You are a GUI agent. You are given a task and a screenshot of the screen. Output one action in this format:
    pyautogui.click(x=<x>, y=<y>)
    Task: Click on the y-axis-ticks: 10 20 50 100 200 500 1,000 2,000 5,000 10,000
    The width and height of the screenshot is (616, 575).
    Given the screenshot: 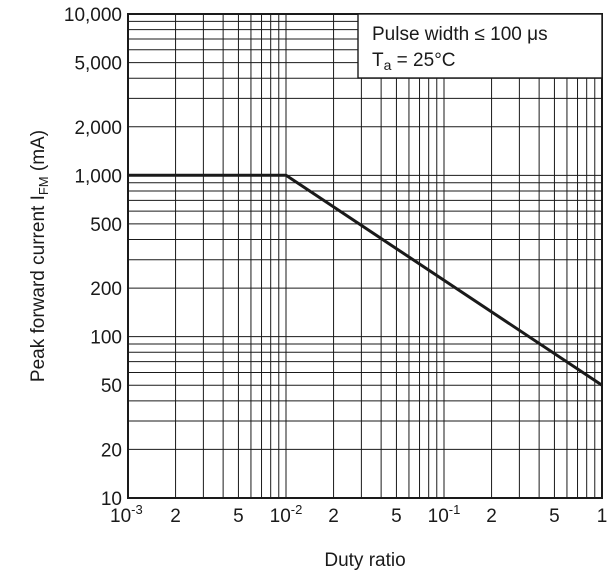 What is the action you would take?
    pyautogui.click(x=93, y=257)
    